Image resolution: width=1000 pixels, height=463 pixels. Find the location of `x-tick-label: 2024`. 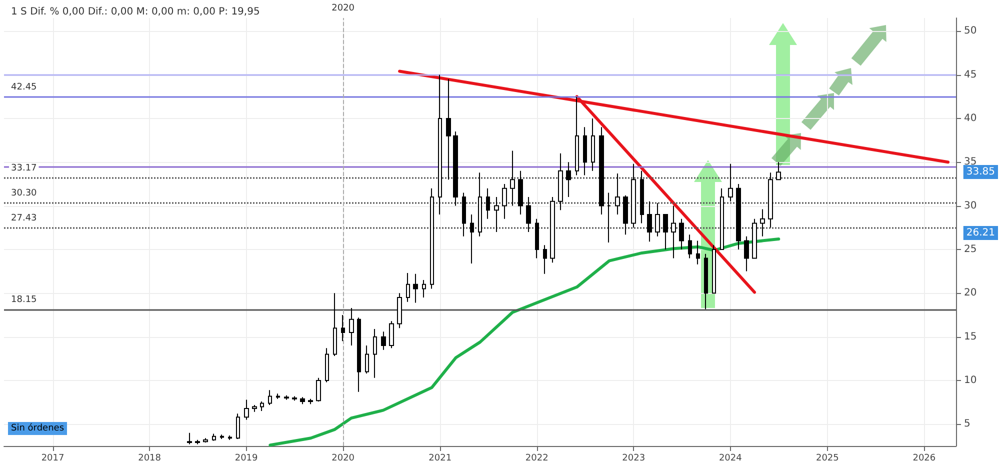

x-tick-label: 2024 is located at coordinates (730, 458).